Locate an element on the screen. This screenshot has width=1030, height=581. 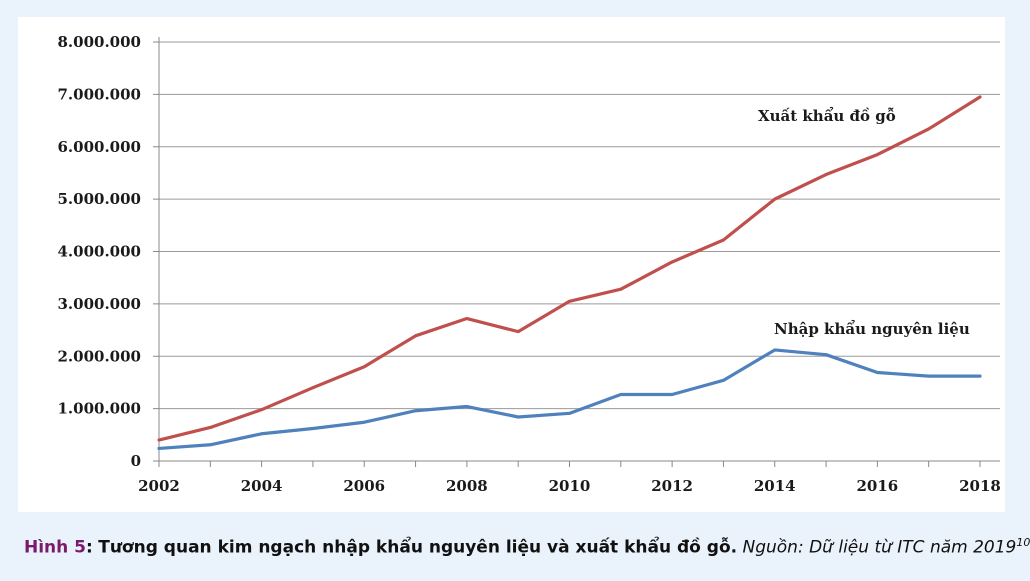
x-tick-label: 2002 is located at coordinates (159, 486).